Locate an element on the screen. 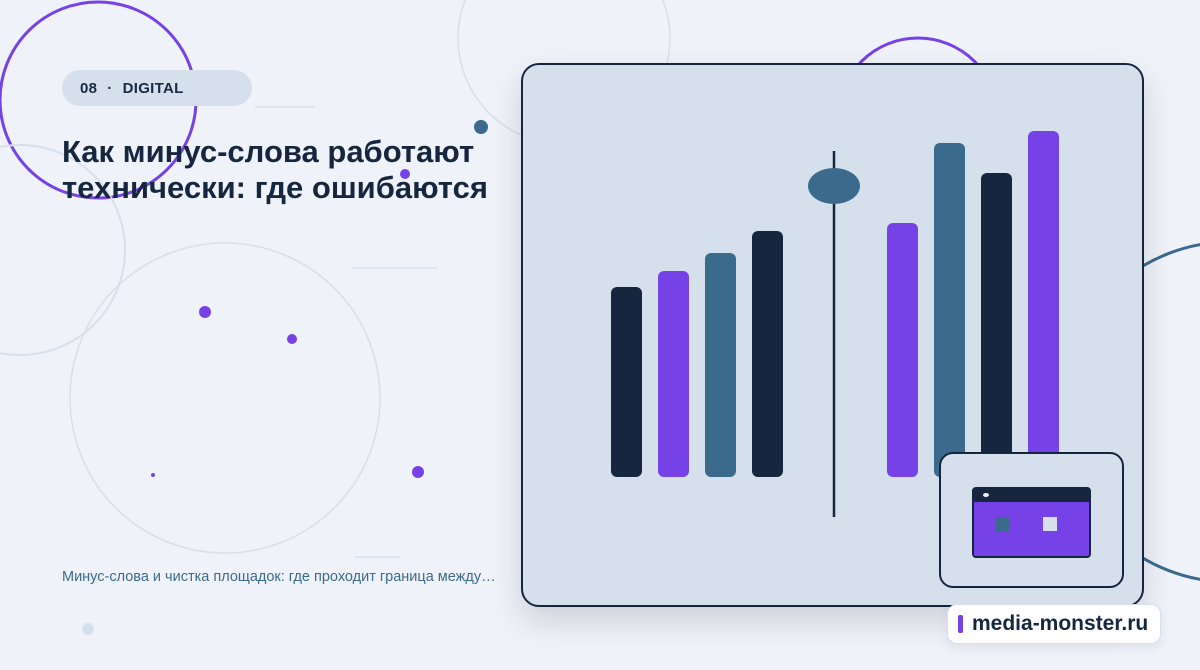 The width and height of the screenshot is (1200, 670). mini-window-titlebar is located at coordinates (1031, 495).